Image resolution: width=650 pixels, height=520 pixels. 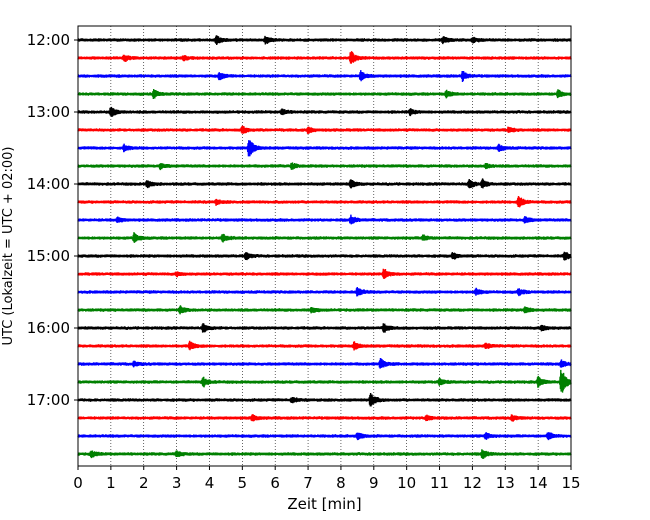 I want to click on x-tick-label-4: 4, so click(x=210, y=483).